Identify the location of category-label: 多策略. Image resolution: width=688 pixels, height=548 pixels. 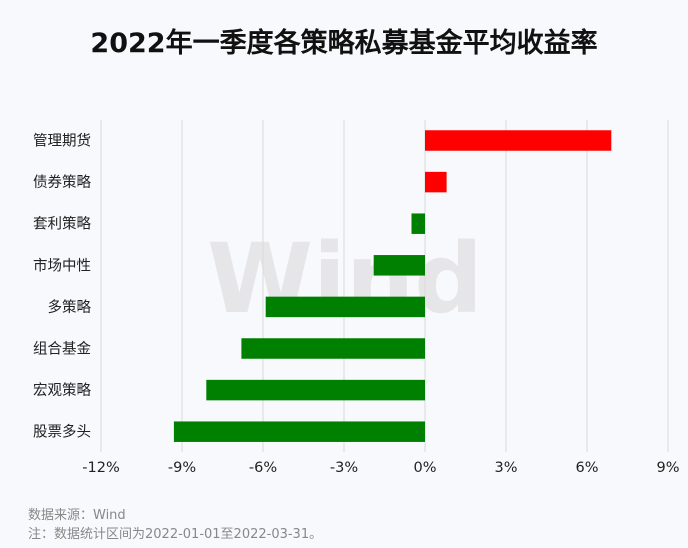
(70, 307).